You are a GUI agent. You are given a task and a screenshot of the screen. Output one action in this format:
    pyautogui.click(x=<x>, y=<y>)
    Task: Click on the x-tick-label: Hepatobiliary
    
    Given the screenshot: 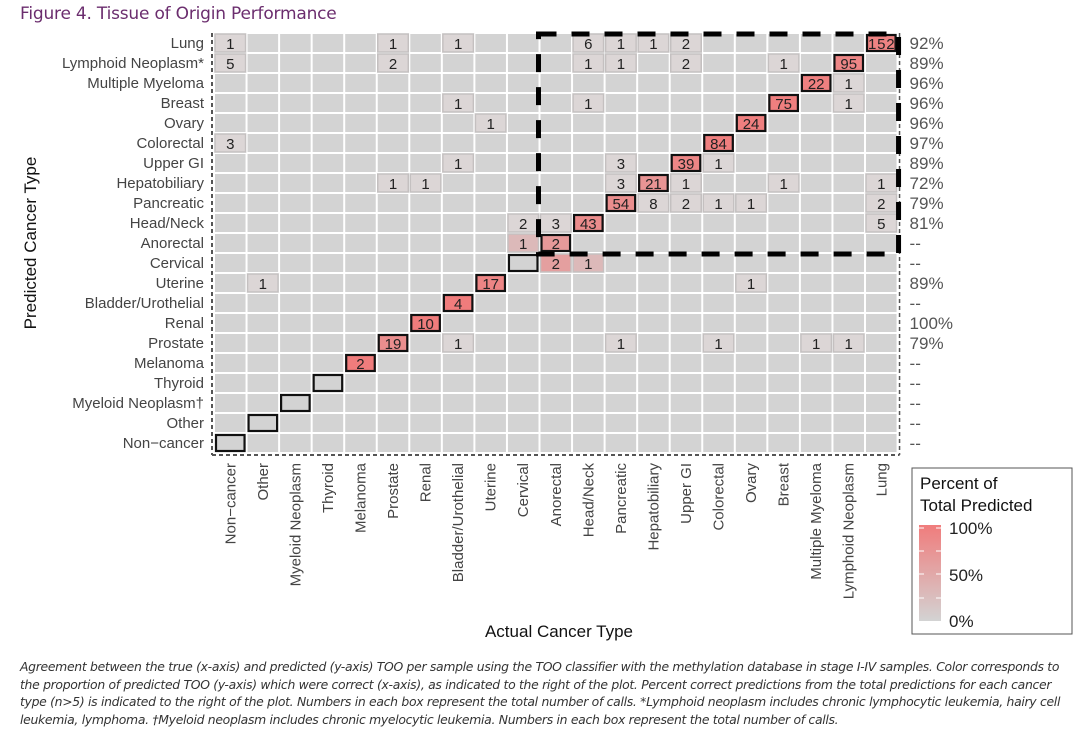 What is the action you would take?
    pyautogui.click(x=653, y=507)
    